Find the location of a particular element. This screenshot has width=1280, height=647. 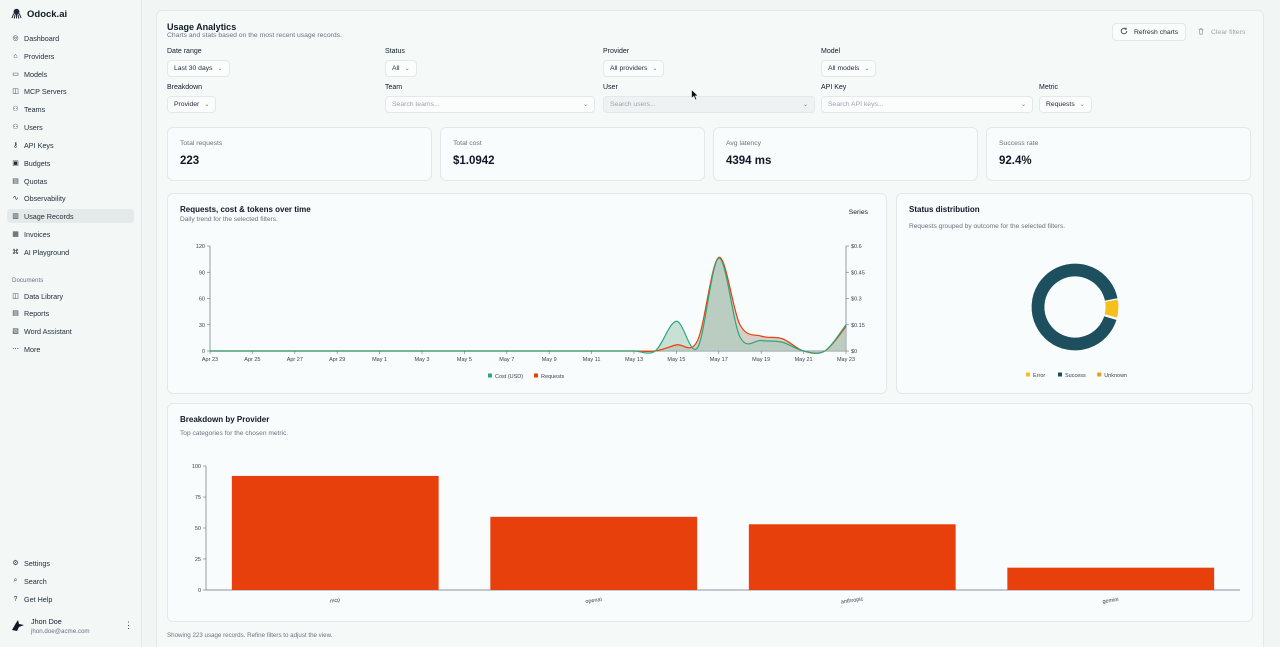

provider-select: All providers ⌄ is located at coordinates (634, 68).